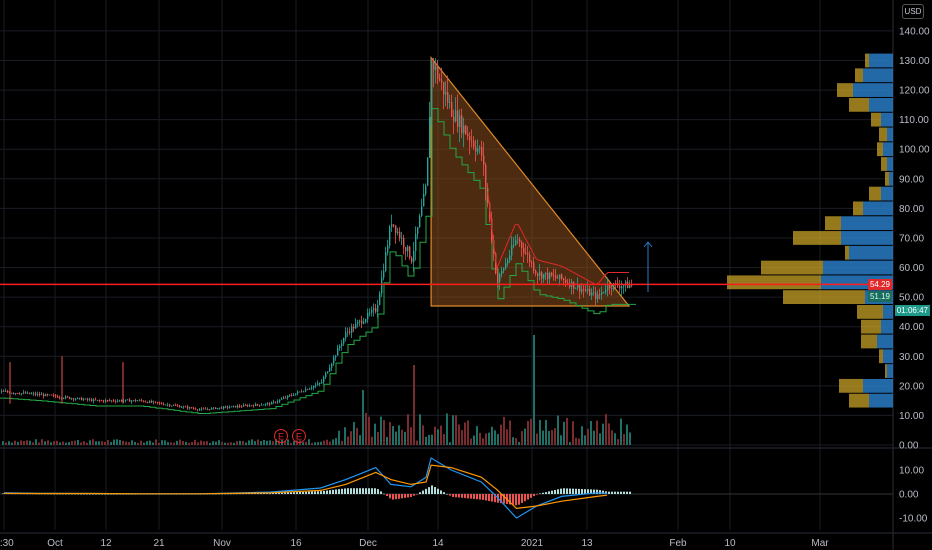 Image resolution: width=932 pixels, height=550 pixels. Describe the element at coordinates (913, 11) in the screenshot. I see `currency-label: USD` at that location.